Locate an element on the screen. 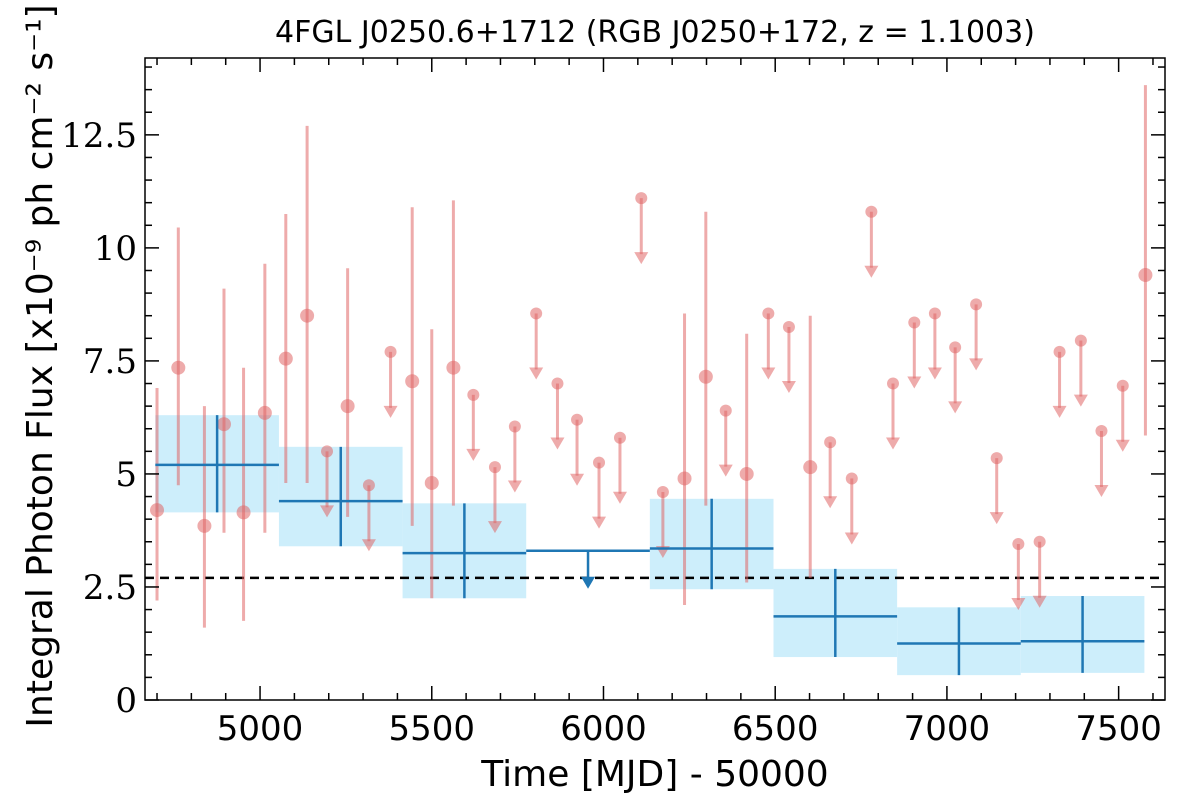 The image size is (1200, 800). x-tick-label: 5000 is located at coordinates (260, 729).